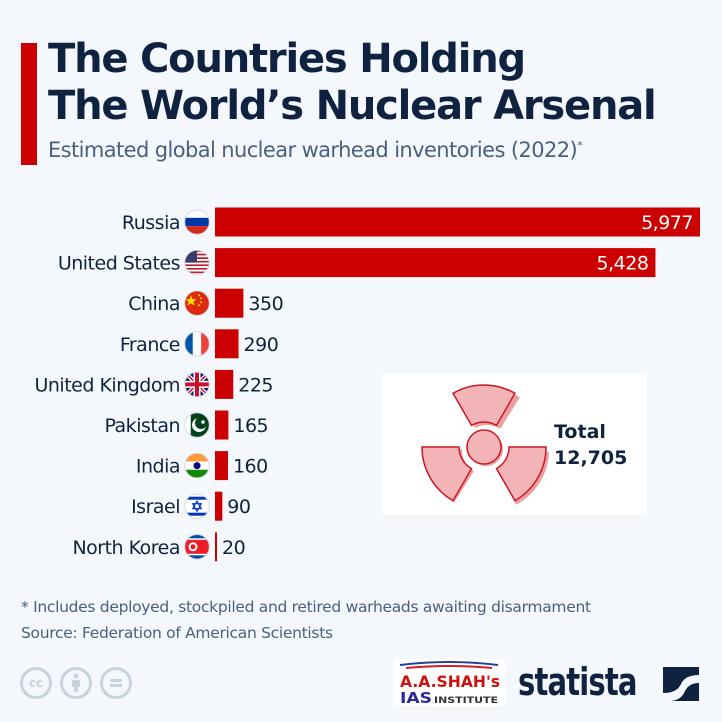 The height and width of the screenshot is (722, 722). What do you see at coordinates (151, 223) in the screenshot?
I see `category-label: Russia` at bounding box center [151, 223].